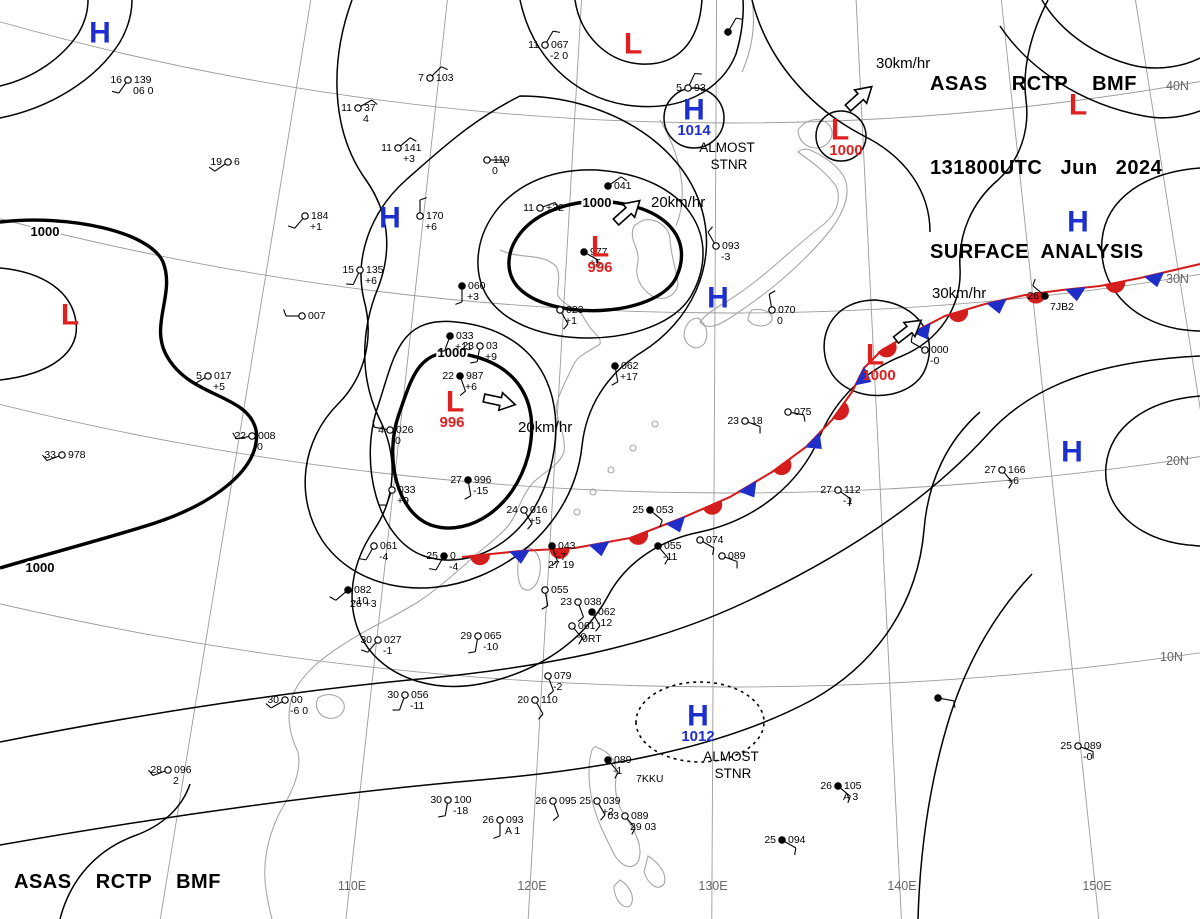 This screenshot has height=919, width=1200. Describe the element at coordinates (387, 651) in the screenshot. I see `station-value: -1` at that location.